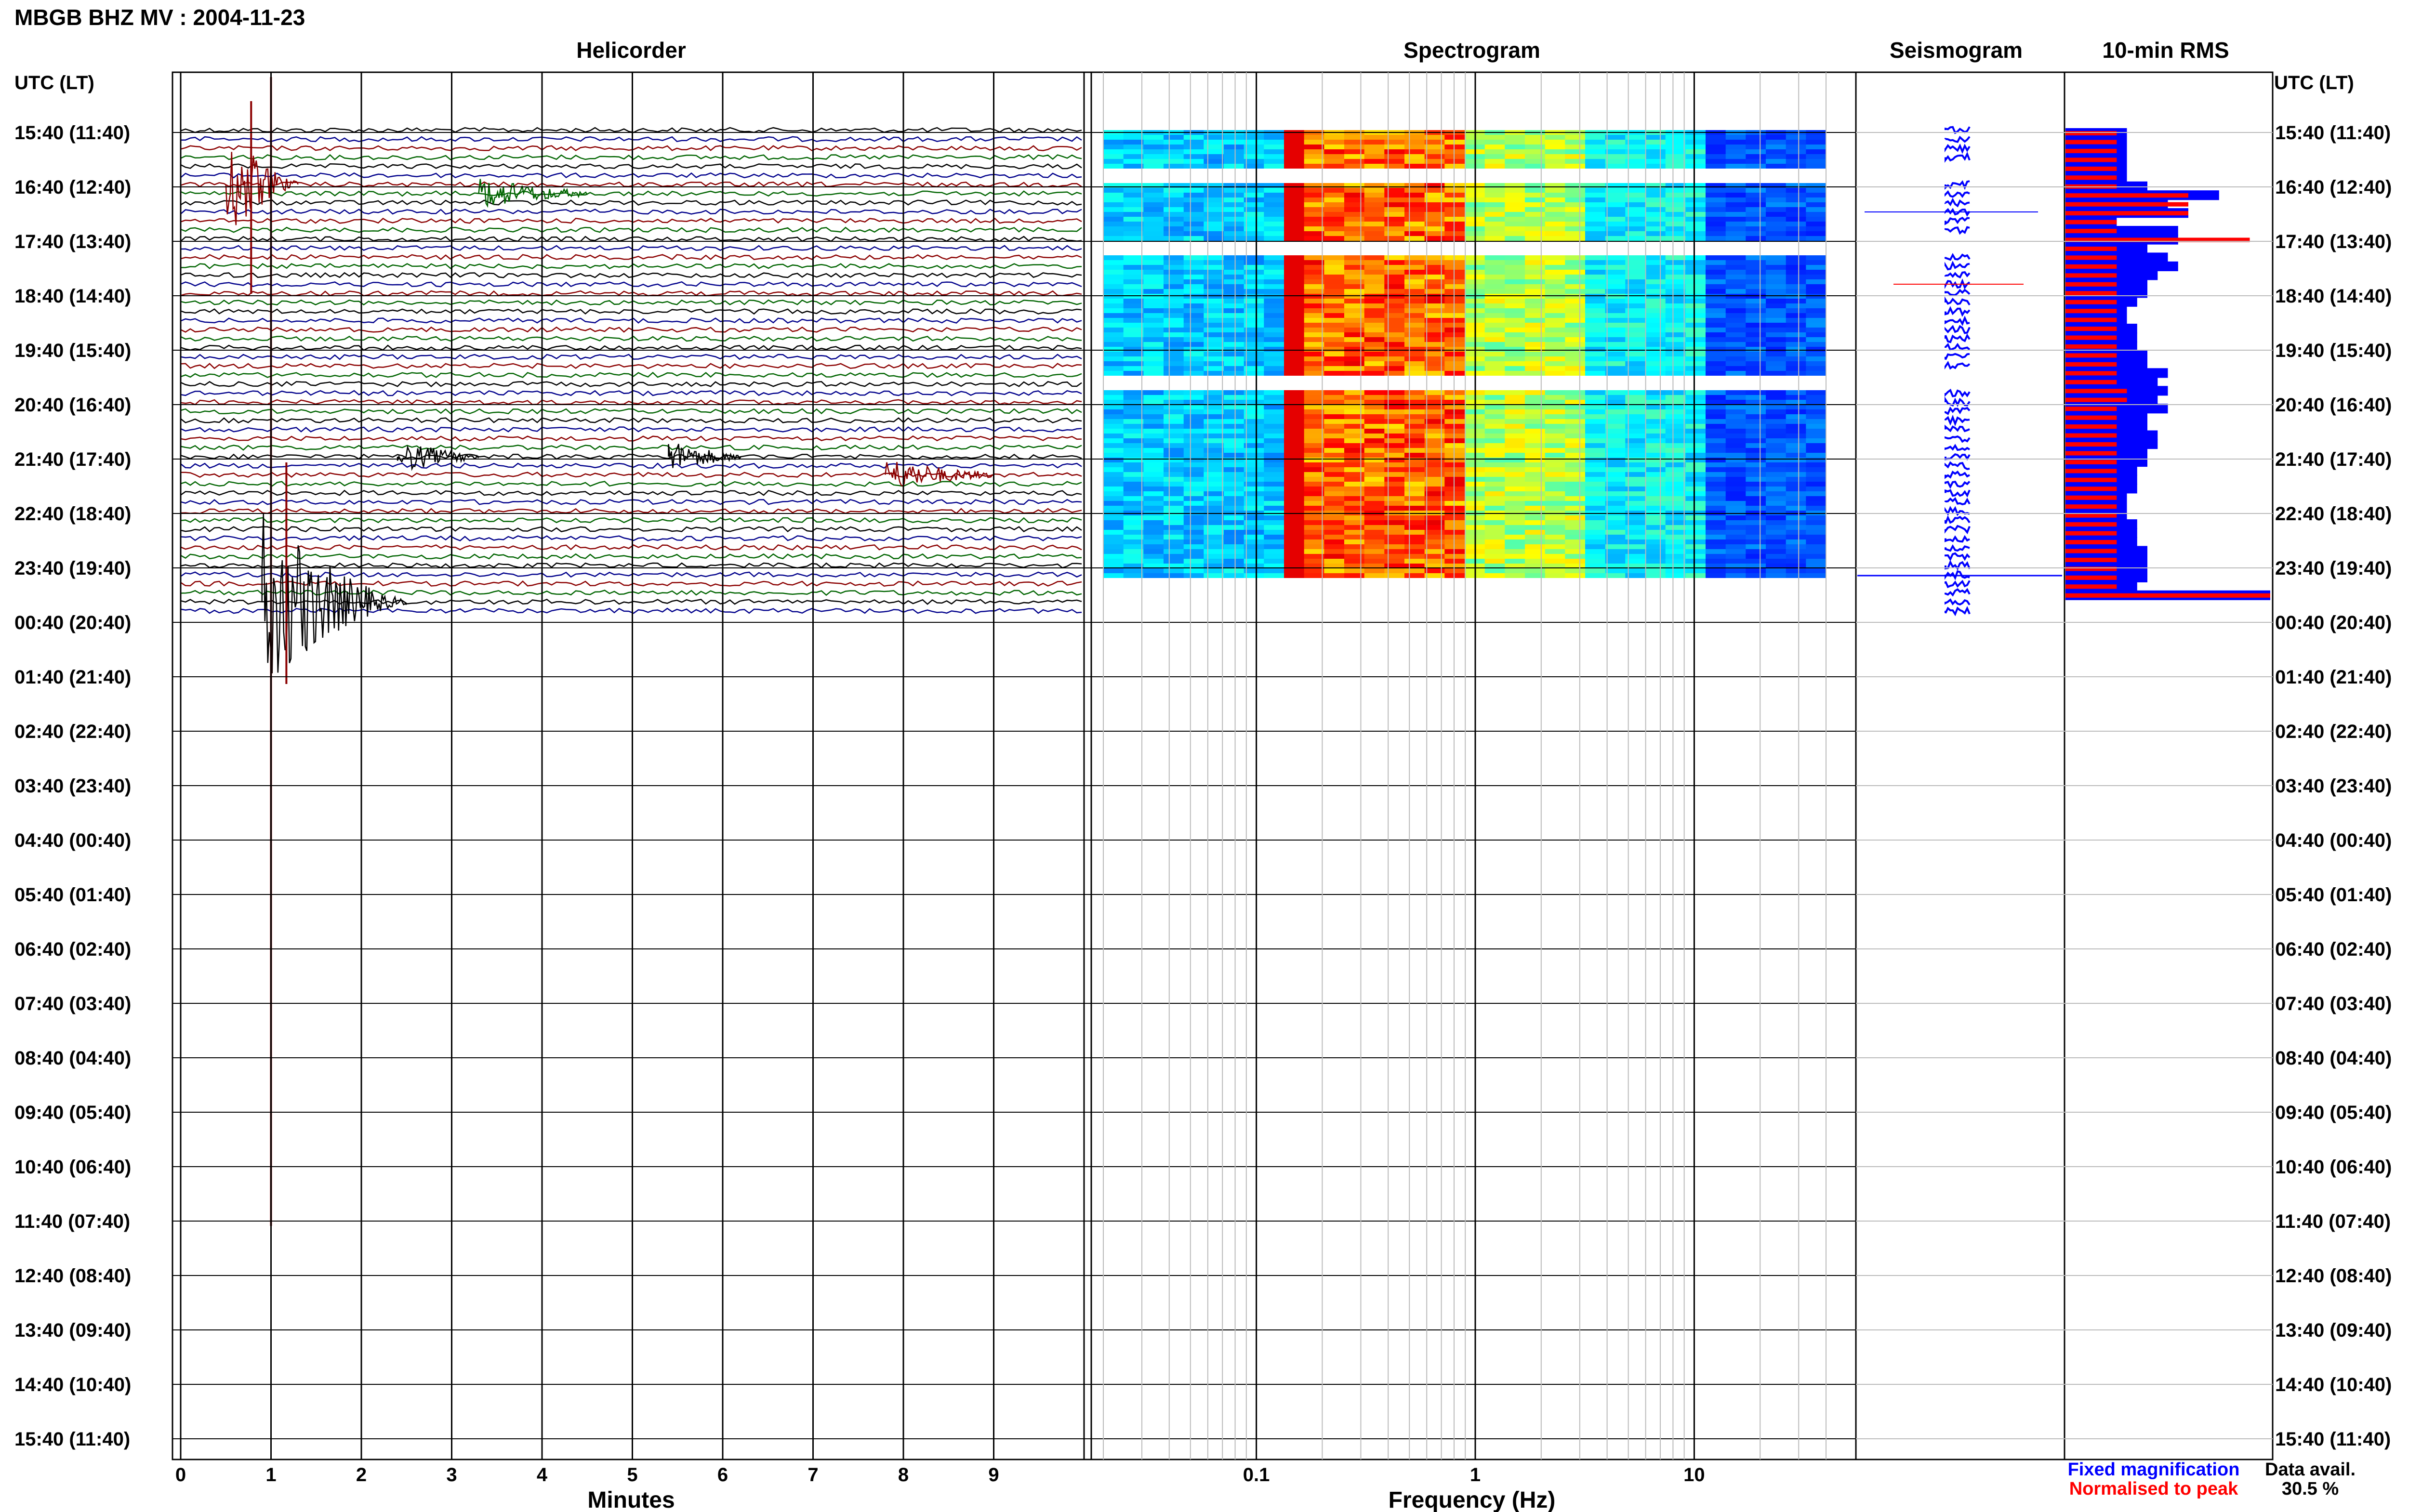 This screenshot has width=2409, height=1512. Describe the element at coordinates (632, 1475) in the screenshot. I see `minute-tick-label: 5` at that location.